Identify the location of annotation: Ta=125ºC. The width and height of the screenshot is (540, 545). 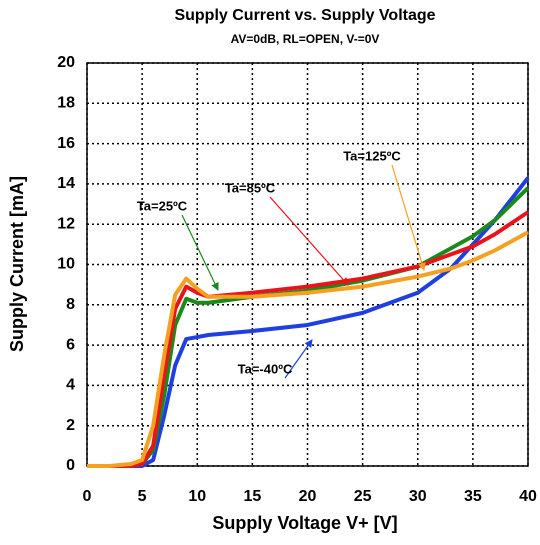
(372, 155).